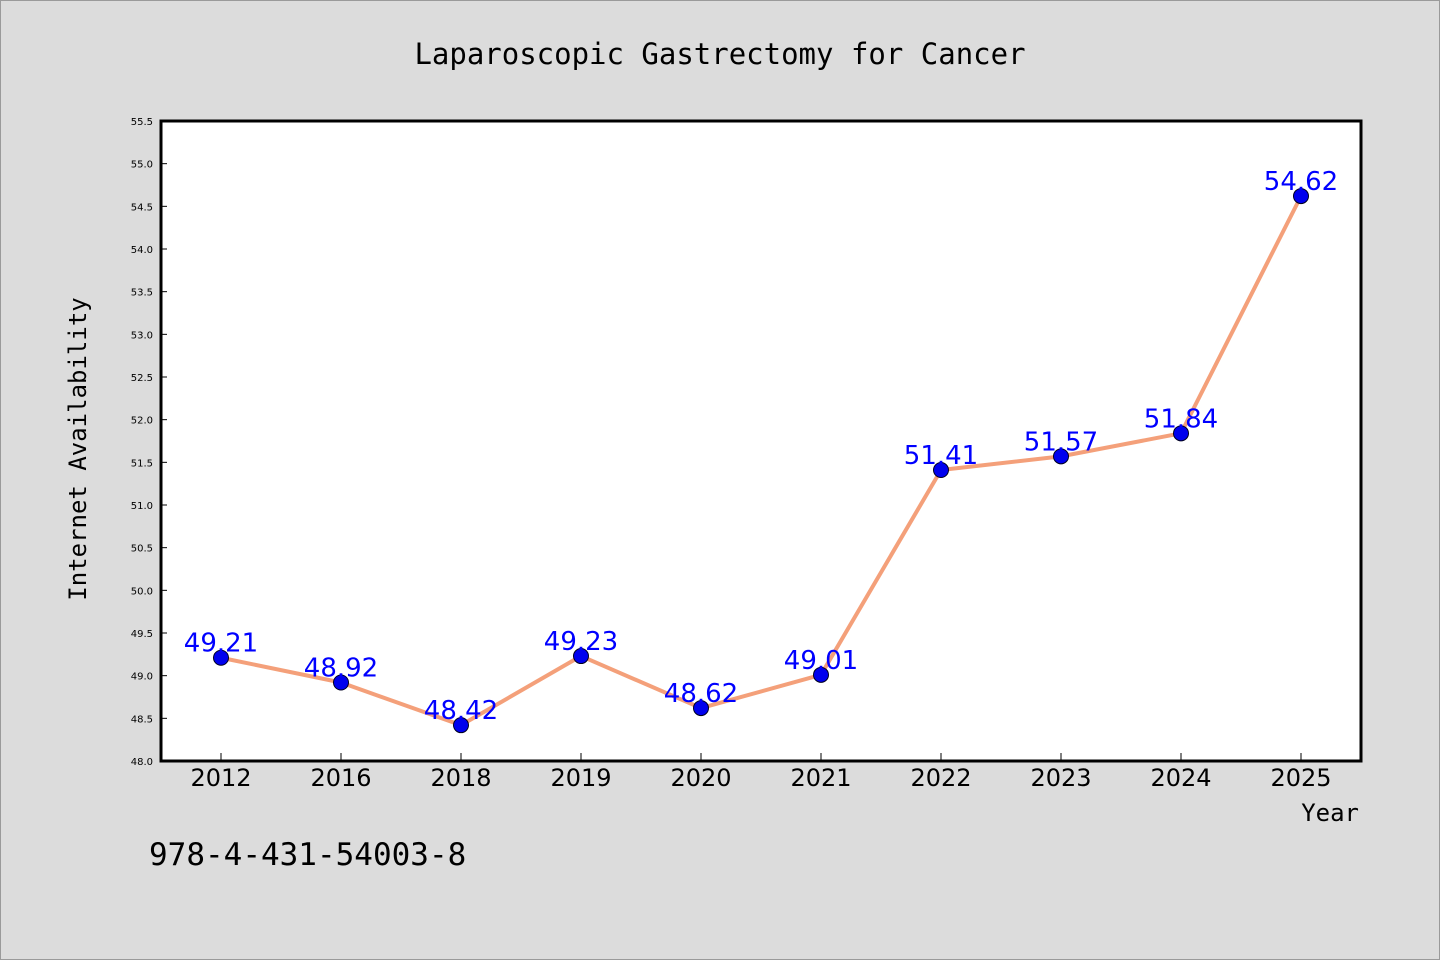  Describe the element at coordinates (78, 448) in the screenshot. I see `y-axis-label: Internet Availability` at that location.